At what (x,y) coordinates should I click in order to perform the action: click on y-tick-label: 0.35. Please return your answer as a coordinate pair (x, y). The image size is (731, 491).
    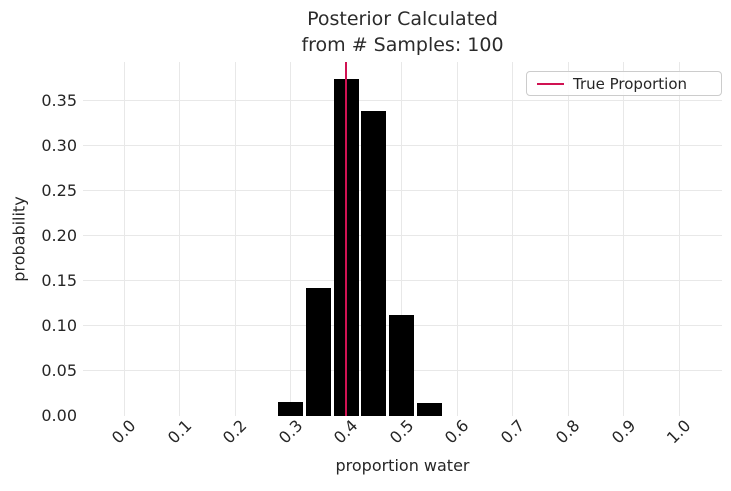
    Looking at the image, I should click on (59, 100).